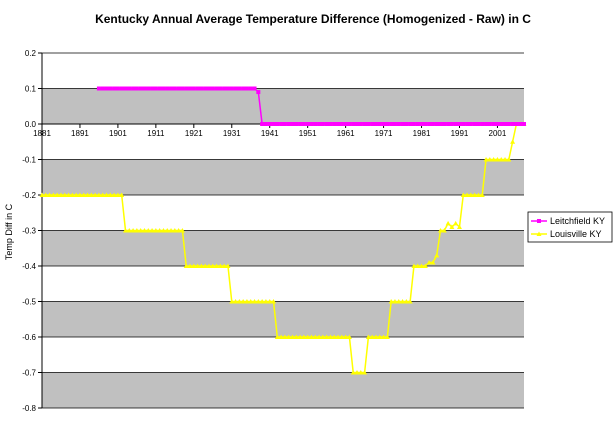 The width and height of the screenshot is (616, 424). I want to click on x-tick-label: 1891, so click(80, 133).